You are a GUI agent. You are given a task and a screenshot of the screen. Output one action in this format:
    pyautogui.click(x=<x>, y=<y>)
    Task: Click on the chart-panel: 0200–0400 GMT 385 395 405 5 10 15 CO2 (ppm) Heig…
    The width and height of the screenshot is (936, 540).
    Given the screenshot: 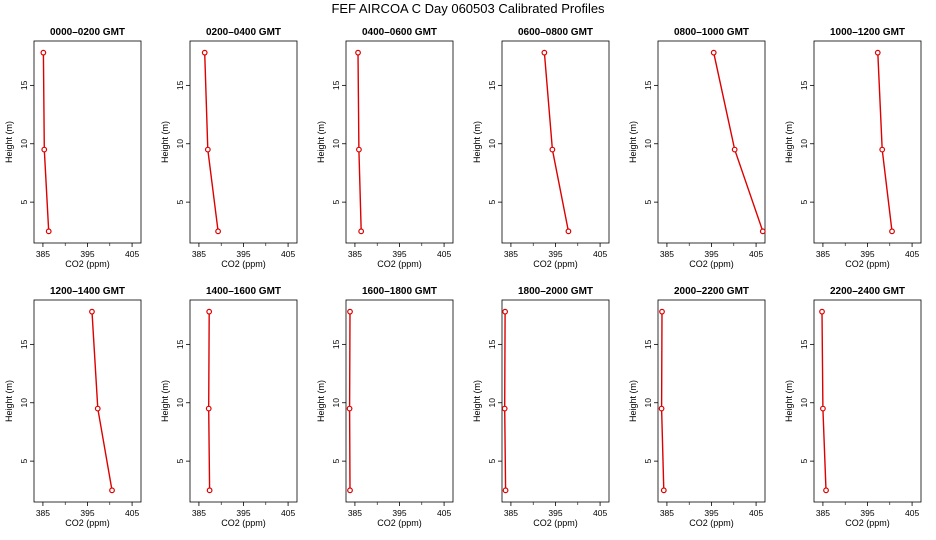 What is the action you would take?
    pyautogui.click(x=229, y=148)
    